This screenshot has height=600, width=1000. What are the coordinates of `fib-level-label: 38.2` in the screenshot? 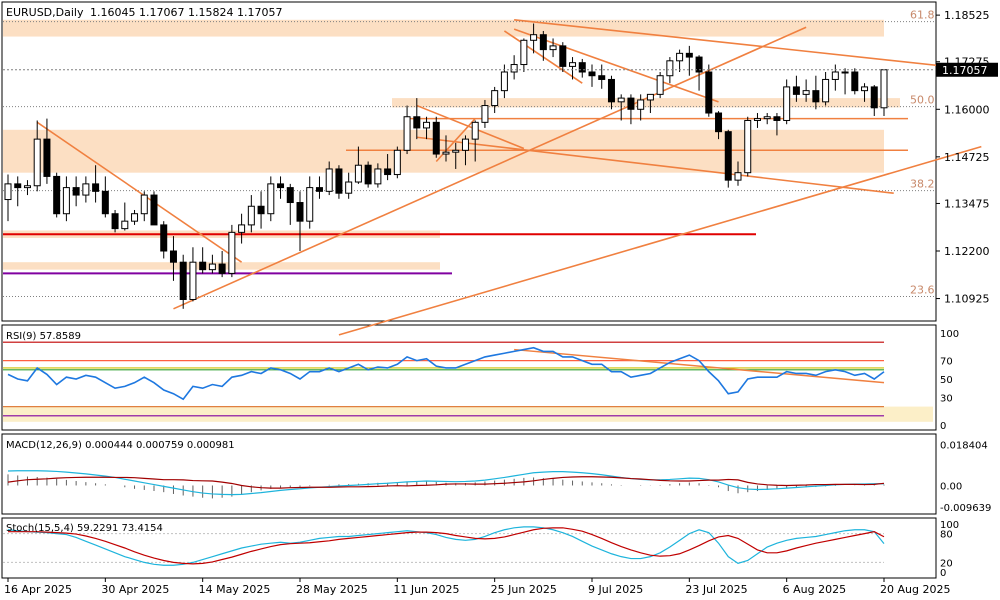 It's located at (922, 184).